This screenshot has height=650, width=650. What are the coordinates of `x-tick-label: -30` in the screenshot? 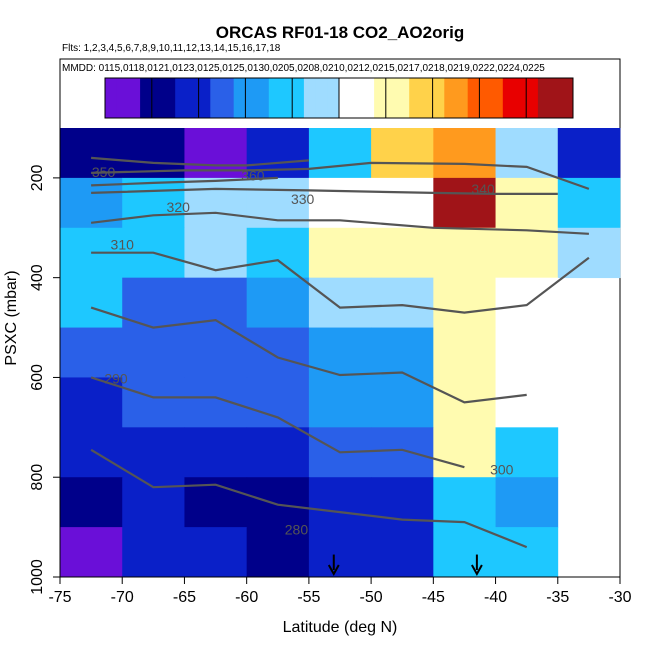 It's located at (619, 597).